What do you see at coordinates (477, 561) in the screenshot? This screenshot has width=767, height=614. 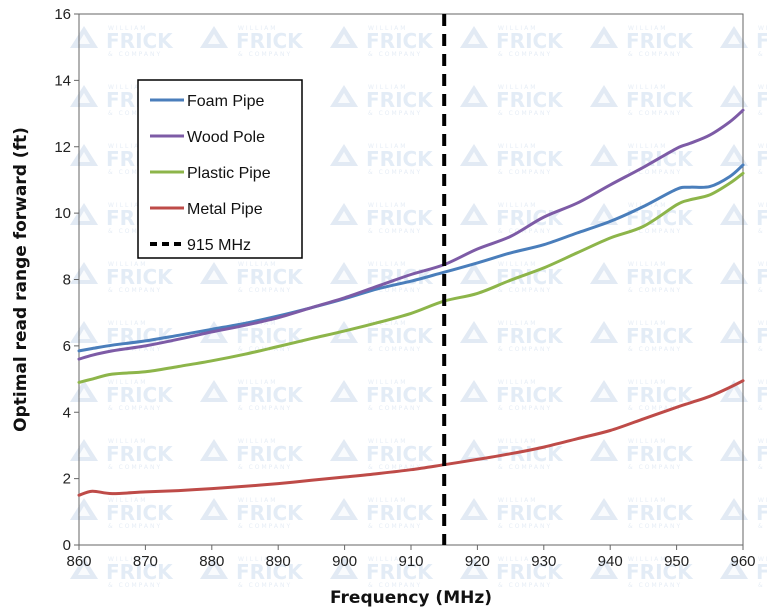 I see `x-tick-label: 920` at bounding box center [477, 561].